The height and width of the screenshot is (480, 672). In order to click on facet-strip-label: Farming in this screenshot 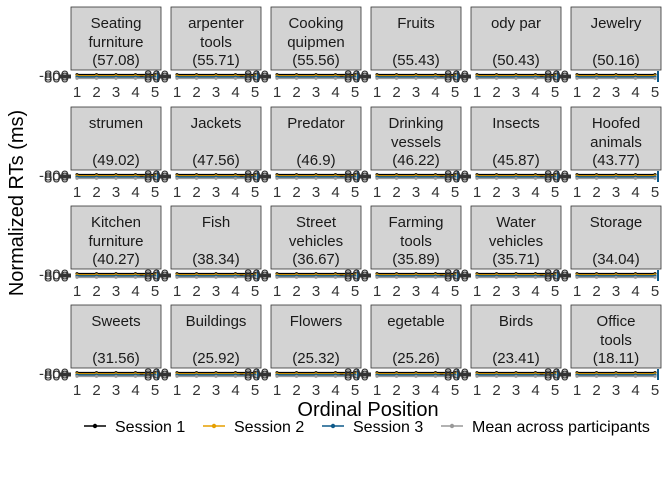, I will do `click(415, 222)`.